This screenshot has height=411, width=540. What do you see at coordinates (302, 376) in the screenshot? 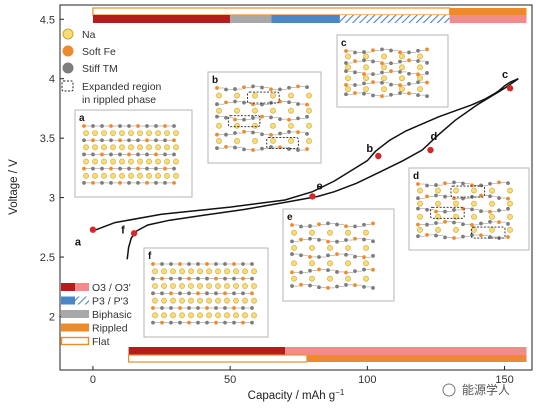
I see `x-axis-ticks: 0 50 100 150` at bounding box center [302, 376].